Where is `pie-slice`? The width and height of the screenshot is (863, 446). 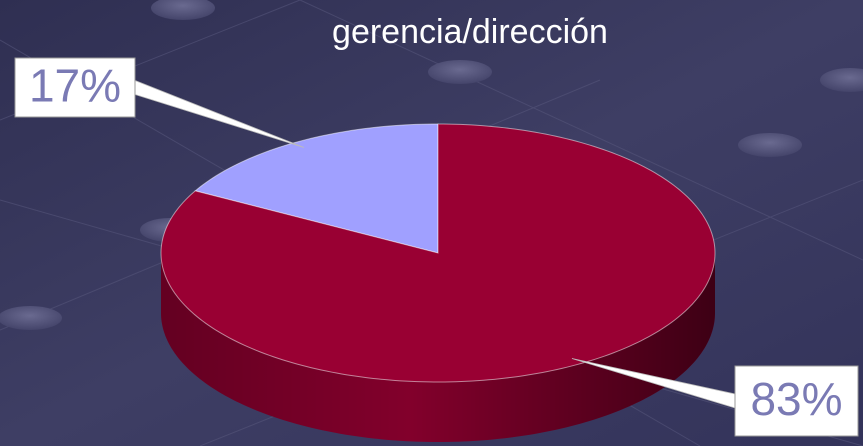
pie-slice is located at coordinates (316, 188).